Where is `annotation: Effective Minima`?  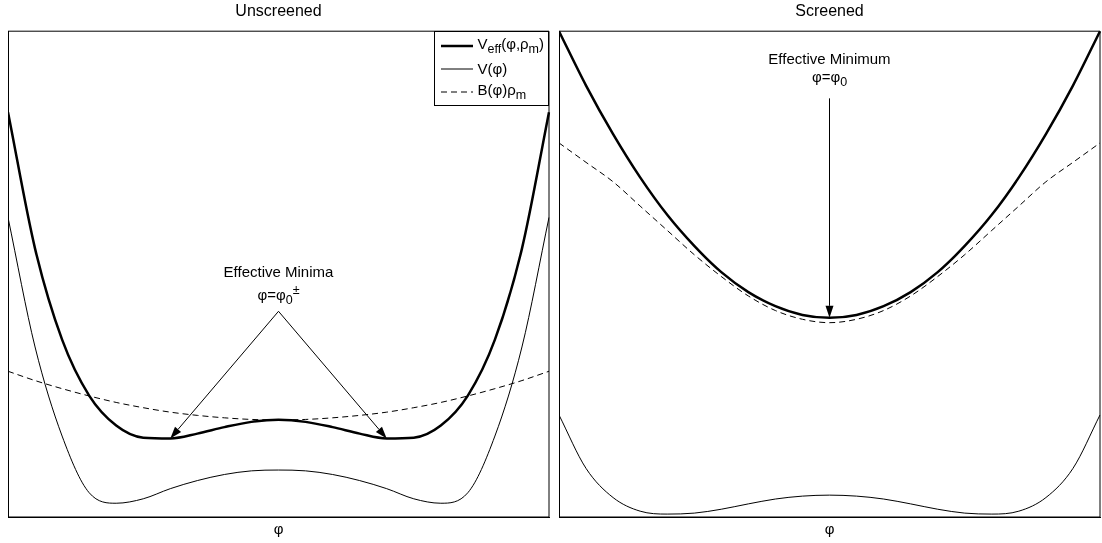 annotation: Effective Minima is located at coordinates (278, 272).